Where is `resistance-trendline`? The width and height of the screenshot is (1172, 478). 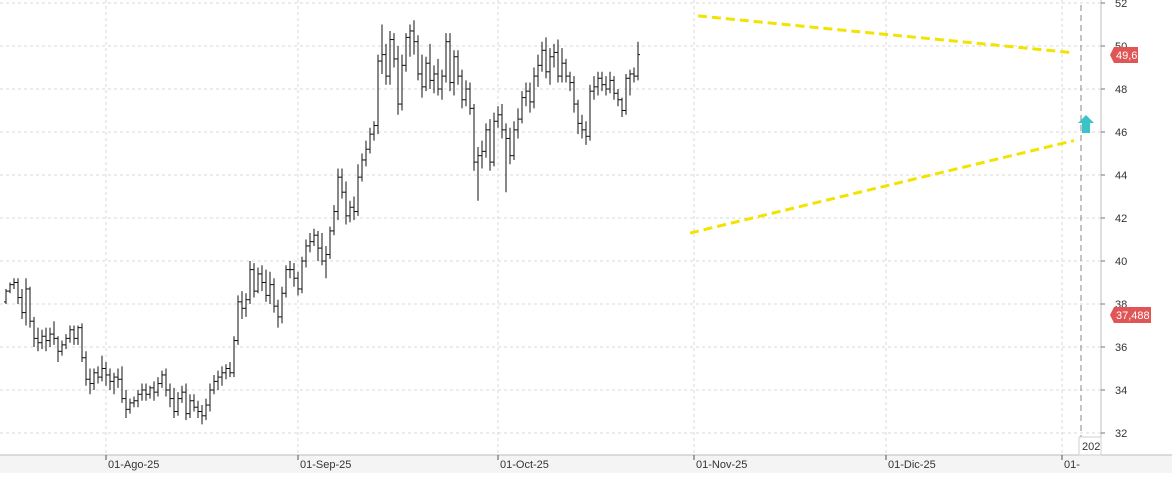
resistance-trendline is located at coordinates (884, 34).